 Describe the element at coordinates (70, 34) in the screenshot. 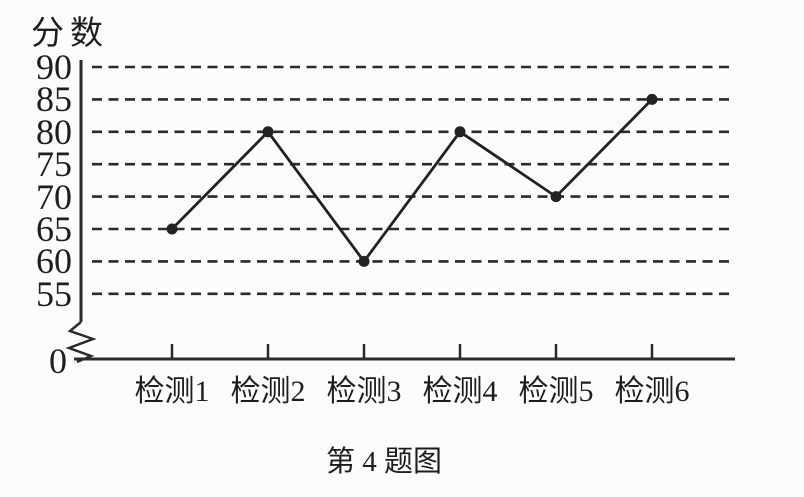

I see `y-axis-title: 分数` at that location.